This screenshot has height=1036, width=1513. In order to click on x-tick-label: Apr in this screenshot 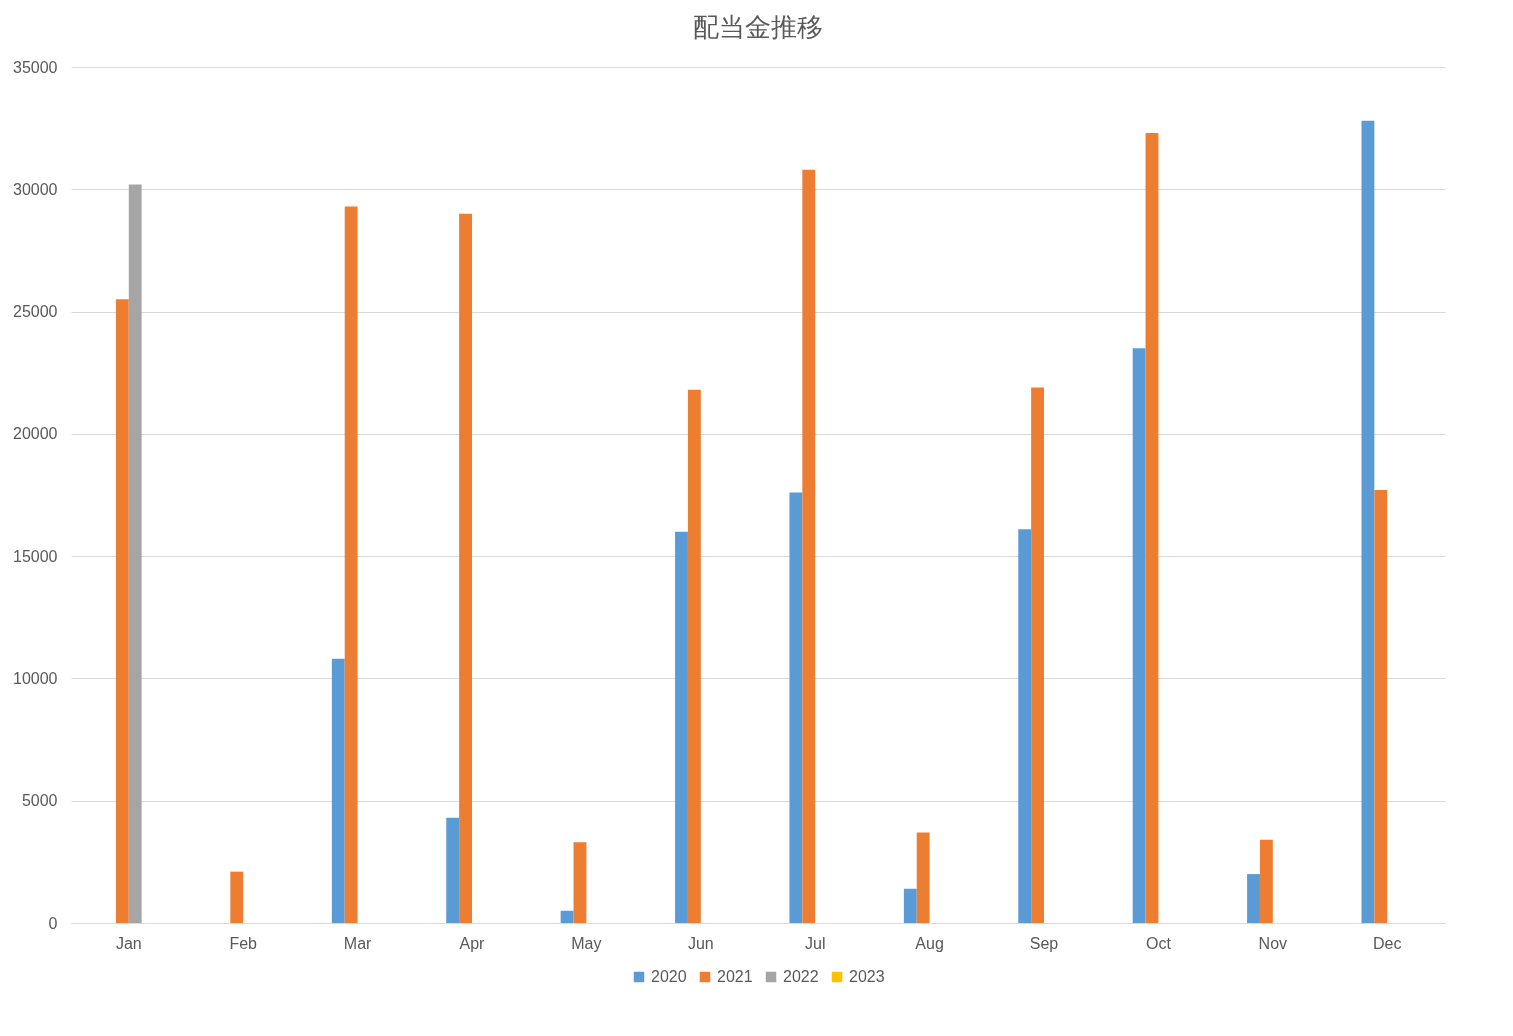, I will do `click(472, 943)`.